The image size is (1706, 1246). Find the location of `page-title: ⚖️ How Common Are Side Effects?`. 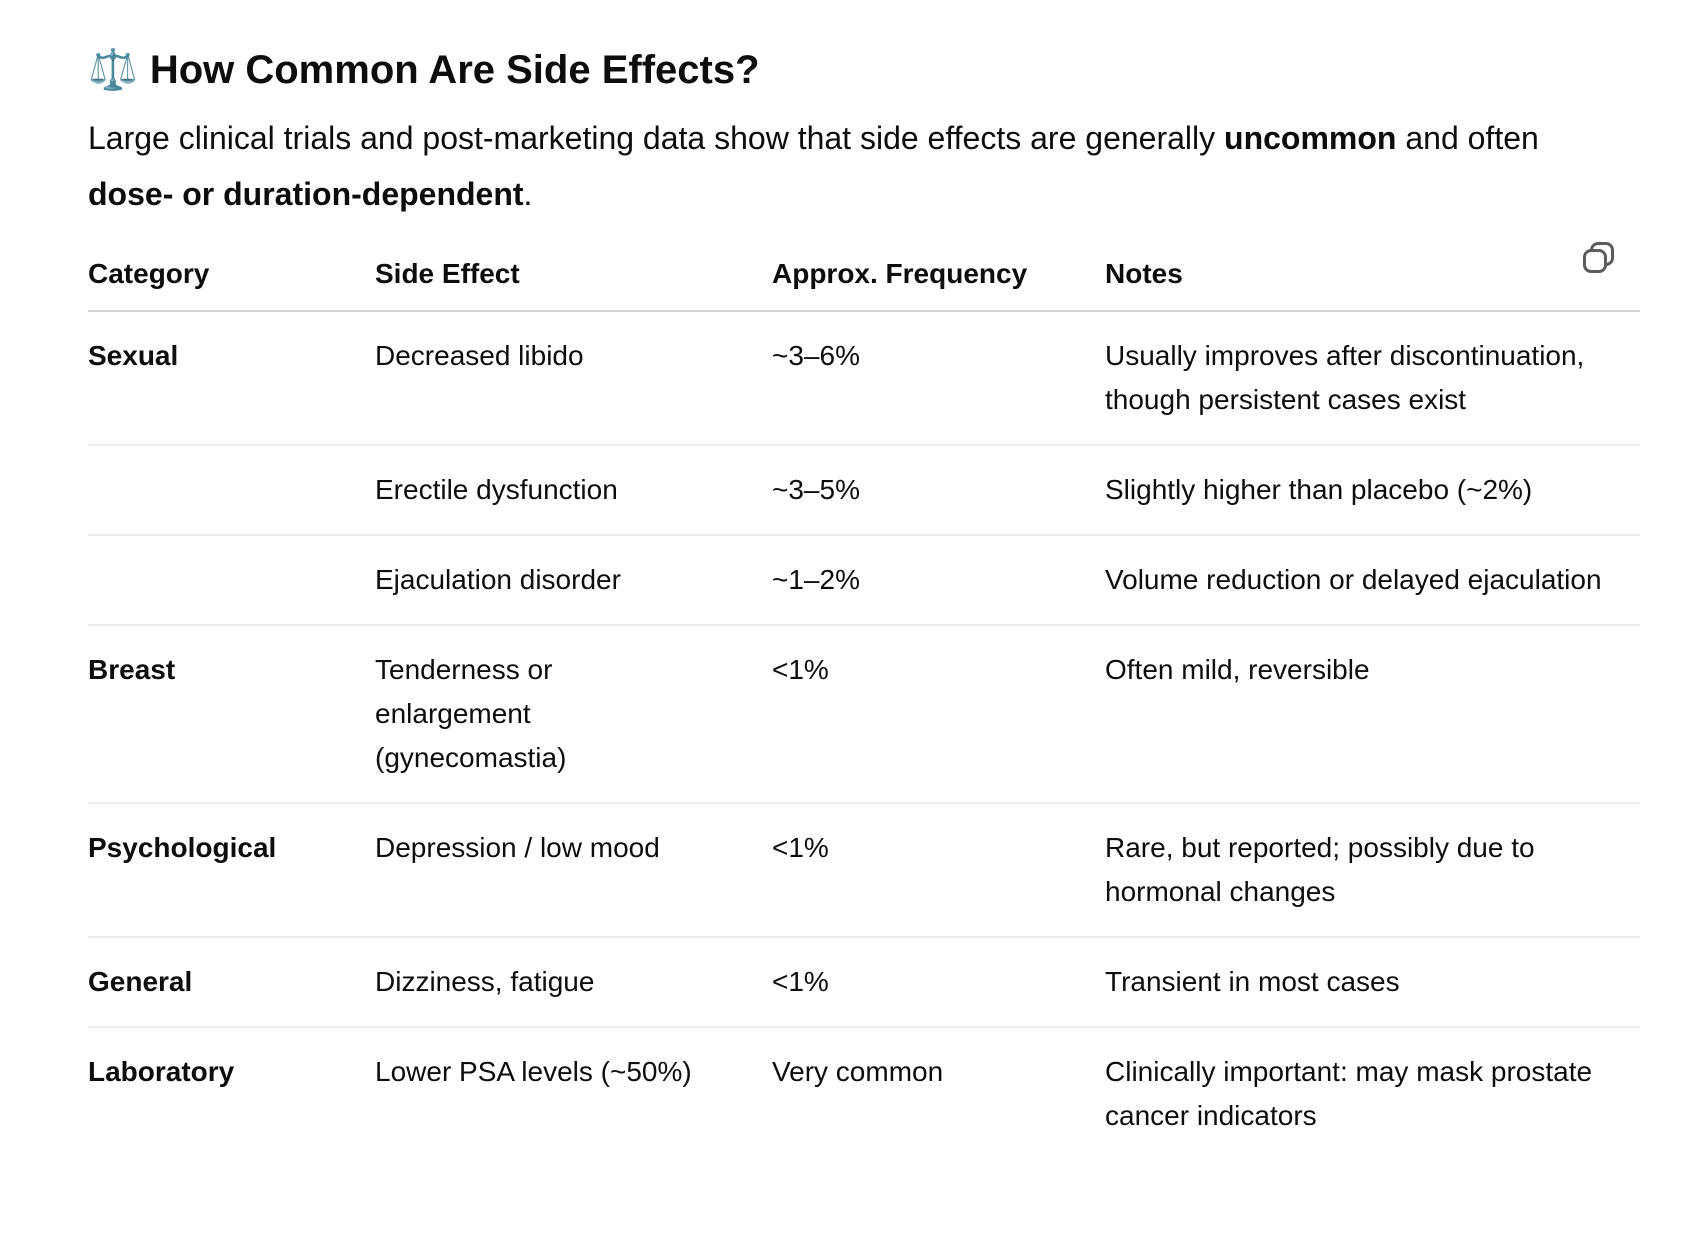

page-title: ⚖️ How Common Are Side Effects? is located at coordinates (864, 70).